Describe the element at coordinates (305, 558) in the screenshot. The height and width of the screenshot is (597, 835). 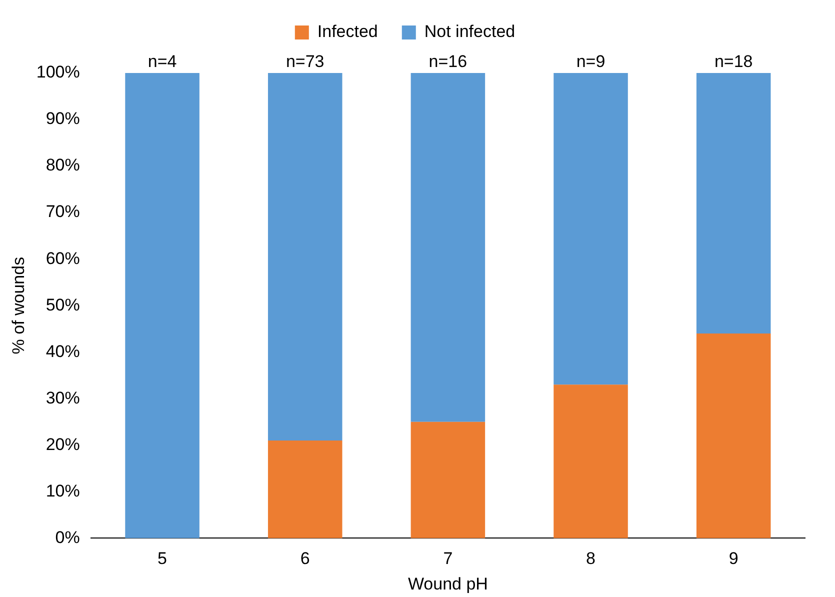
I see `x-tick-label: 6` at that location.